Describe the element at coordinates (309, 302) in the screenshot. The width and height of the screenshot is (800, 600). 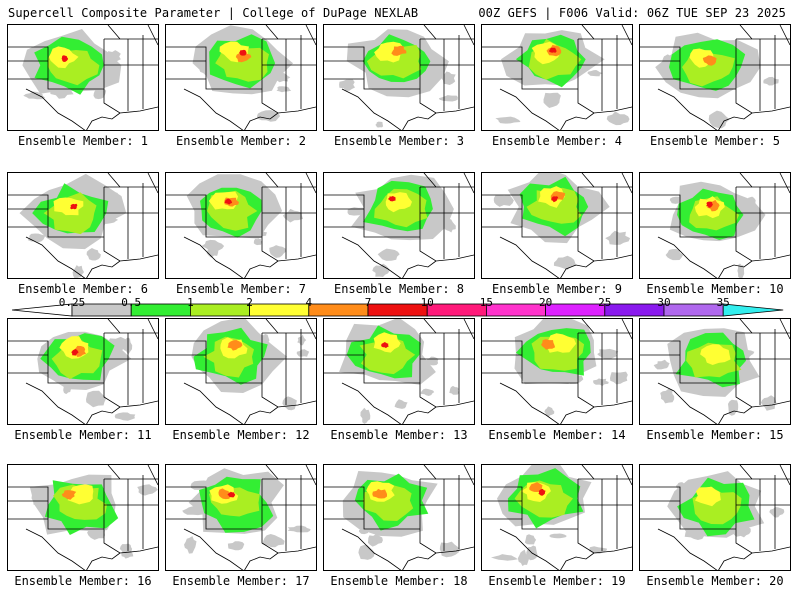
I see `colorbar-tick-label: 4` at that location.